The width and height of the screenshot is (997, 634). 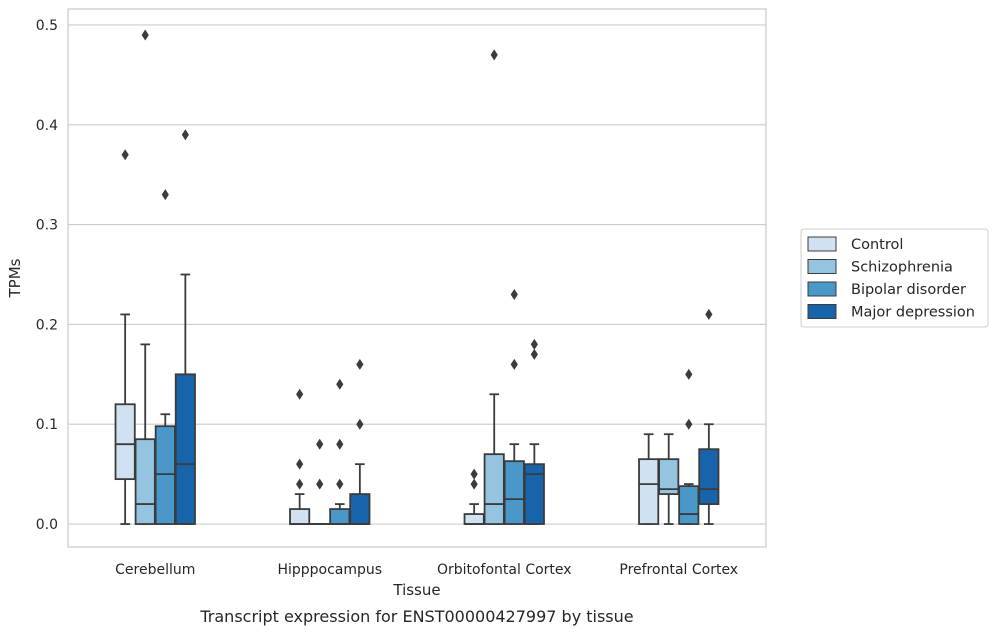 I want to click on y-axis-label: TPMs, so click(x=15, y=278).